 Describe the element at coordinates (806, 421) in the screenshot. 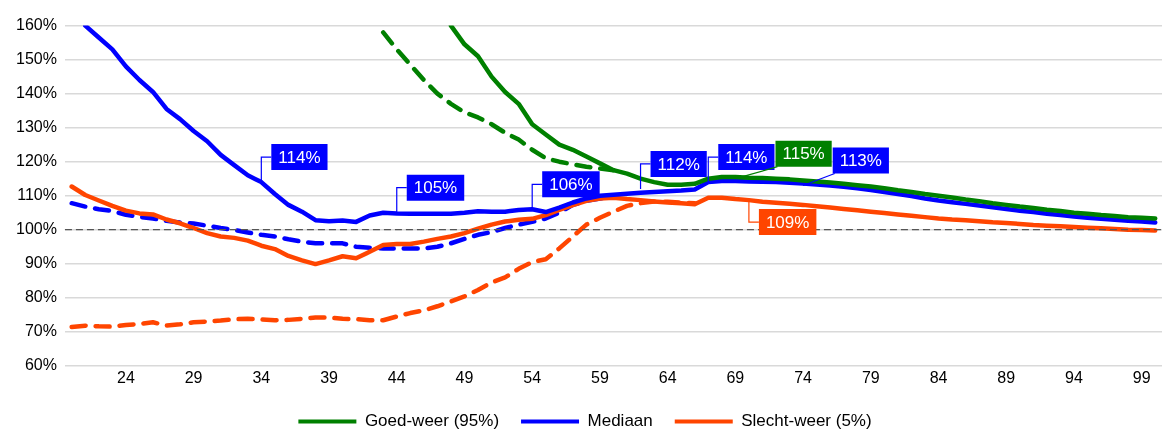

I see `legend-label: Slecht-weer (5%)` at that location.